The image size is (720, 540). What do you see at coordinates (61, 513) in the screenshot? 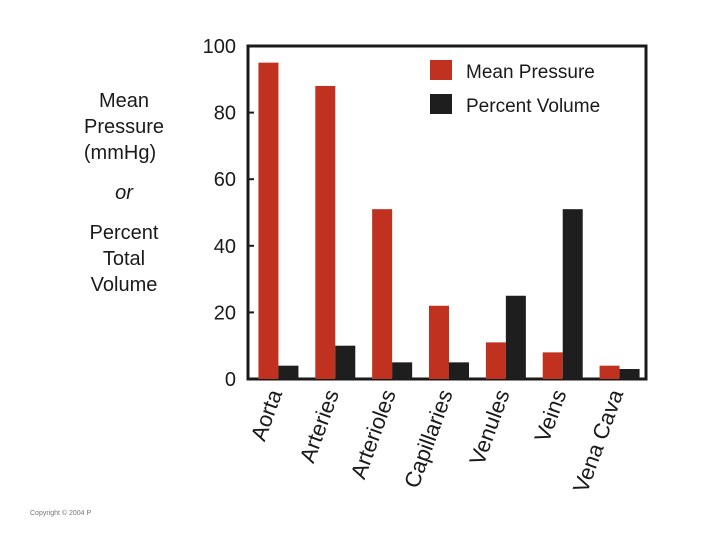
I see `copyright-notice: Copyright © 2004 P` at bounding box center [61, 513].